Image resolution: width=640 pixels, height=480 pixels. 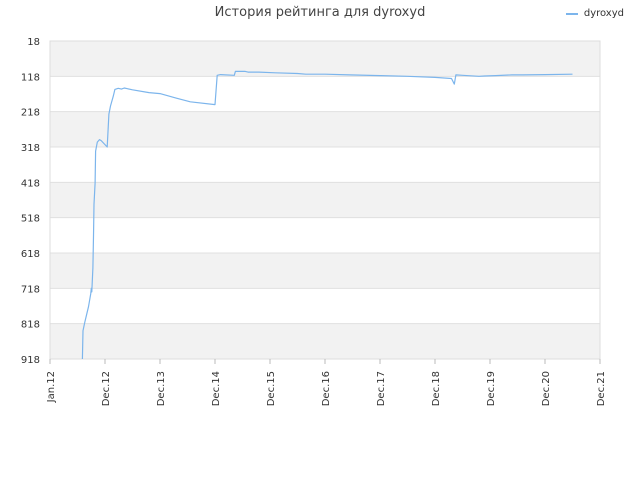 I want to click on chart-title: История рейтинга для dyroxyd, so click(x=320, y=12).